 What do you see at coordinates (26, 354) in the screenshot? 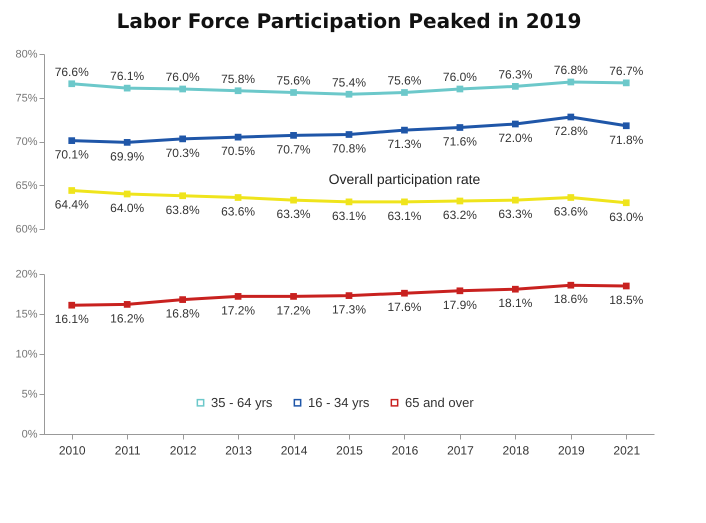
I see `y-tick-label: 10%` at bounding box center [26, 354].